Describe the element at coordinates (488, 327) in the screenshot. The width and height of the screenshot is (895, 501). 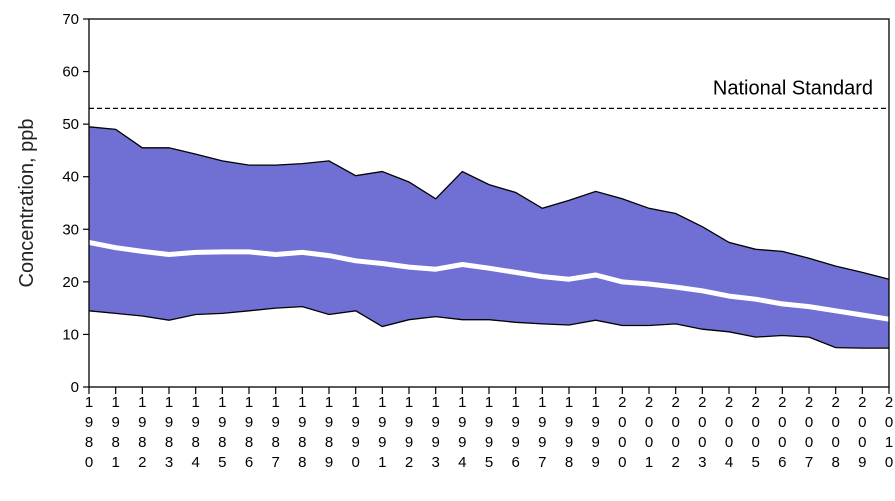
I see `band-lower-edge` at that location.